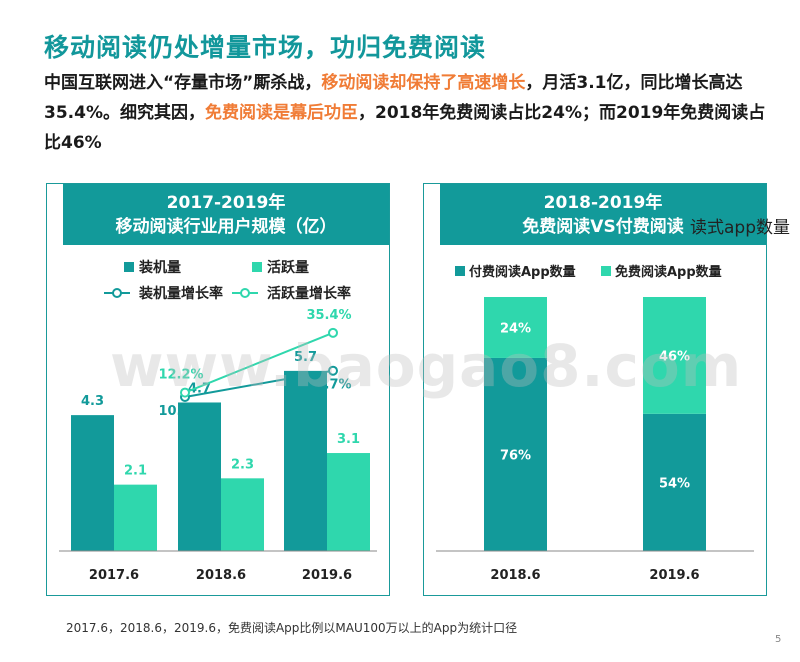 The height and width of the screenshot is (662, 800). Describe the element at coordinates (606, 271) in the screenshot. I see `legend-swatch-free` at that location.